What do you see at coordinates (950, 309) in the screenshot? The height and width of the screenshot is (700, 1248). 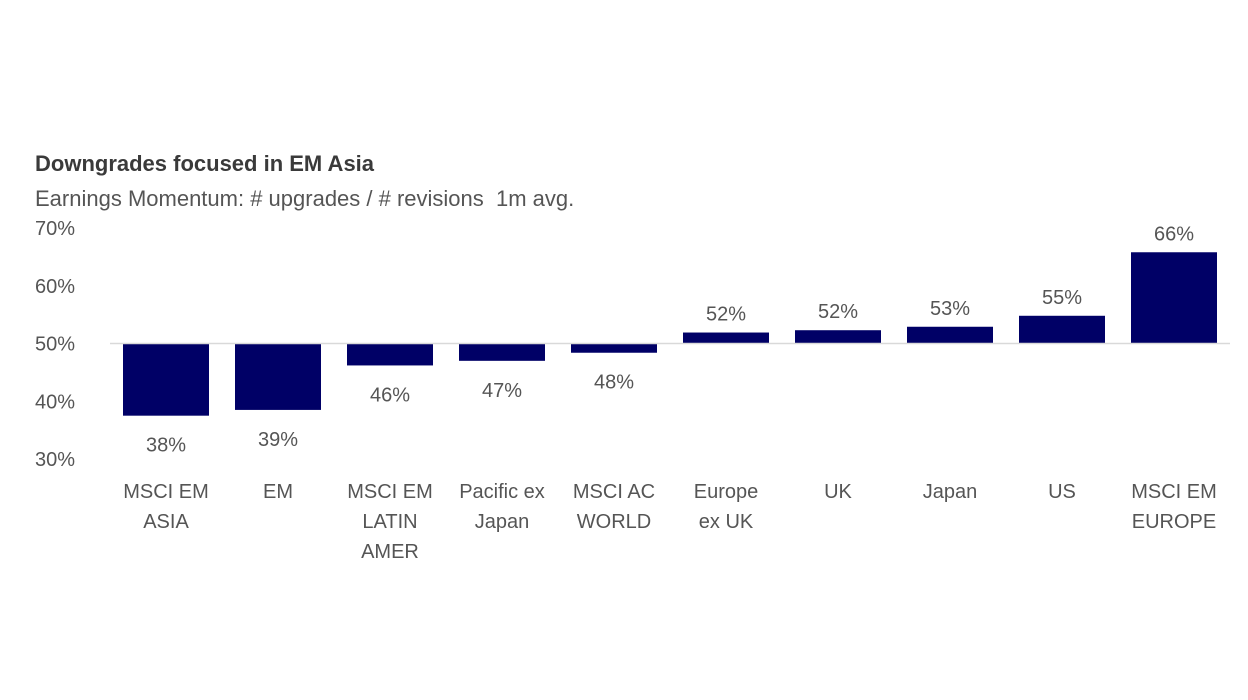 I see `data-label: 53%` at bounding box center [950, 309].